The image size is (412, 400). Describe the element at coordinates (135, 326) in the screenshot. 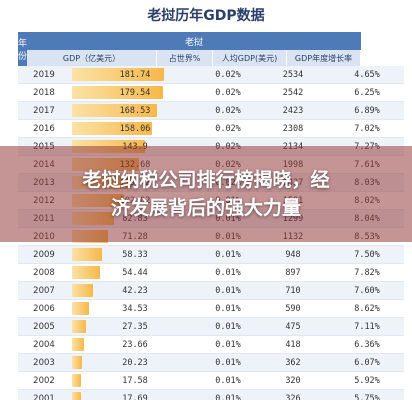

I see `cell-gdp: 27.35` at that location.